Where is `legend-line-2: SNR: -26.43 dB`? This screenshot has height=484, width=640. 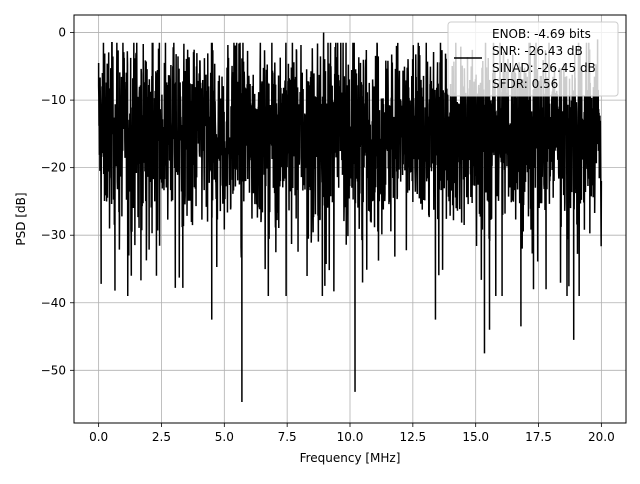
legend-line-2: SNR: -26.43 dB is located at coordinates (537, 51).